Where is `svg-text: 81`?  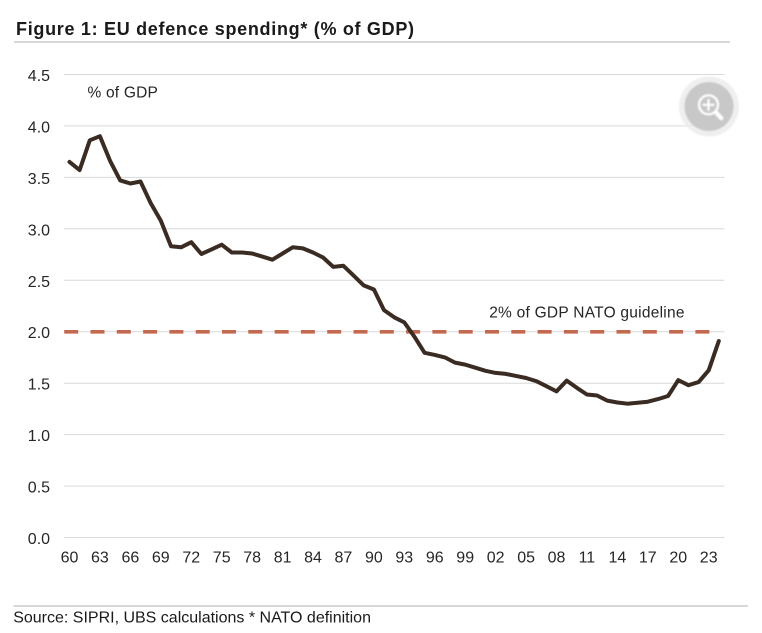 svg-text: 81 is located at coordinates (283, 558).